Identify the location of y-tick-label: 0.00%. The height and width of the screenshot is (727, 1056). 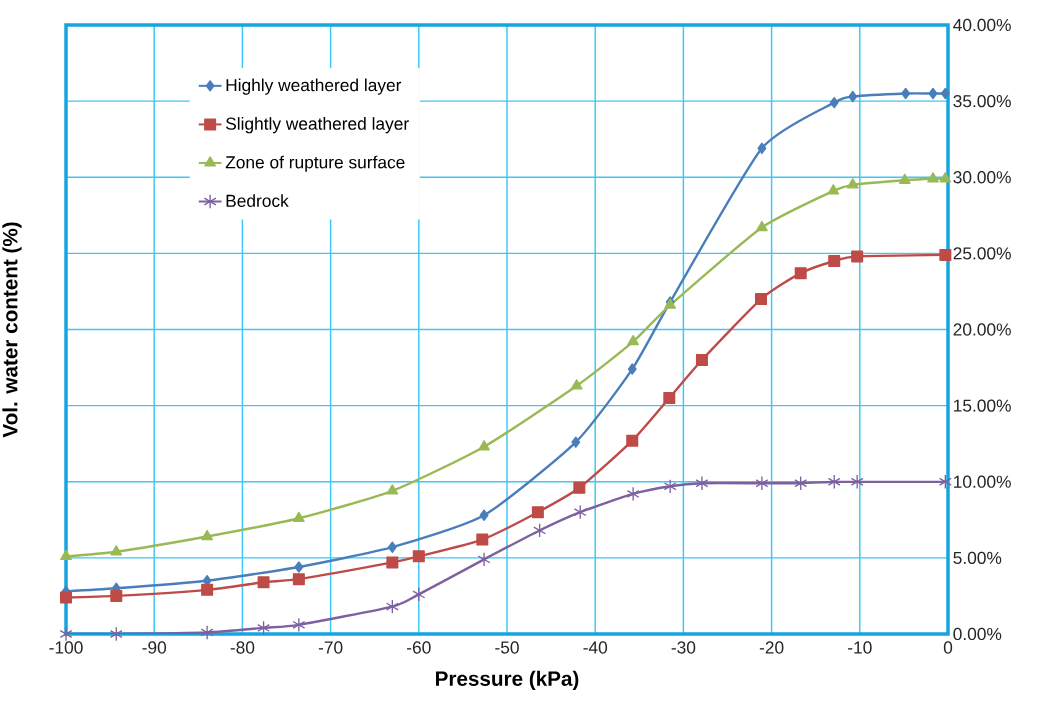
(977, 634).